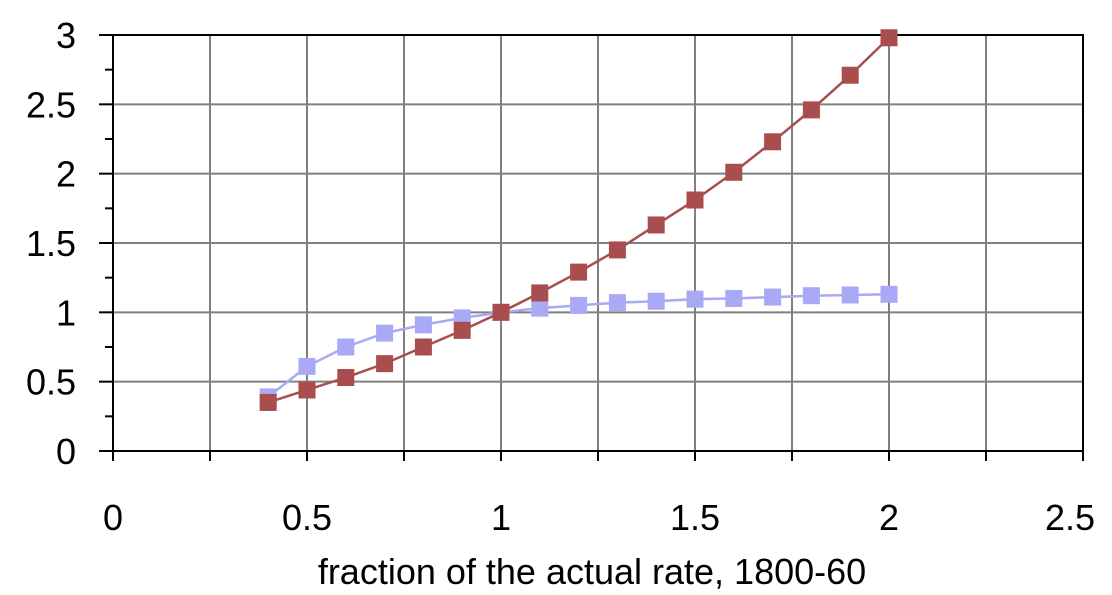  What do you see at coordinates (599, 517) in the screenshot?
I see `x-tick-labels: 0 0.5 1 1.5 2 2.5` at bounding box center [599, 517].